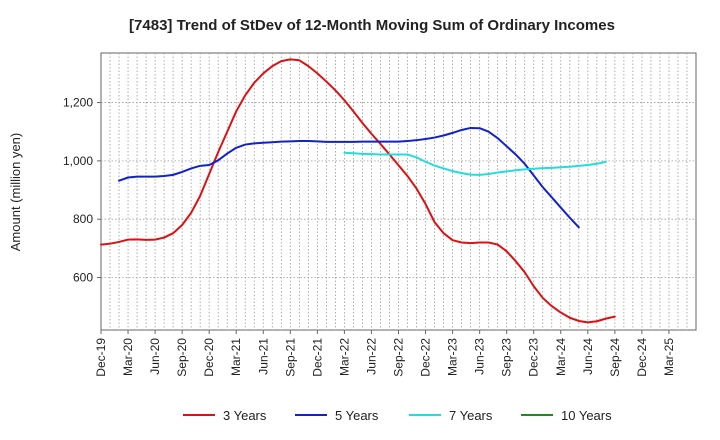 The image size is (720, 440). What do you see at coordinates (615, 357) in the screenshot?
I see `x-tick-label: Sep-24` at bounding box center [615, 357].